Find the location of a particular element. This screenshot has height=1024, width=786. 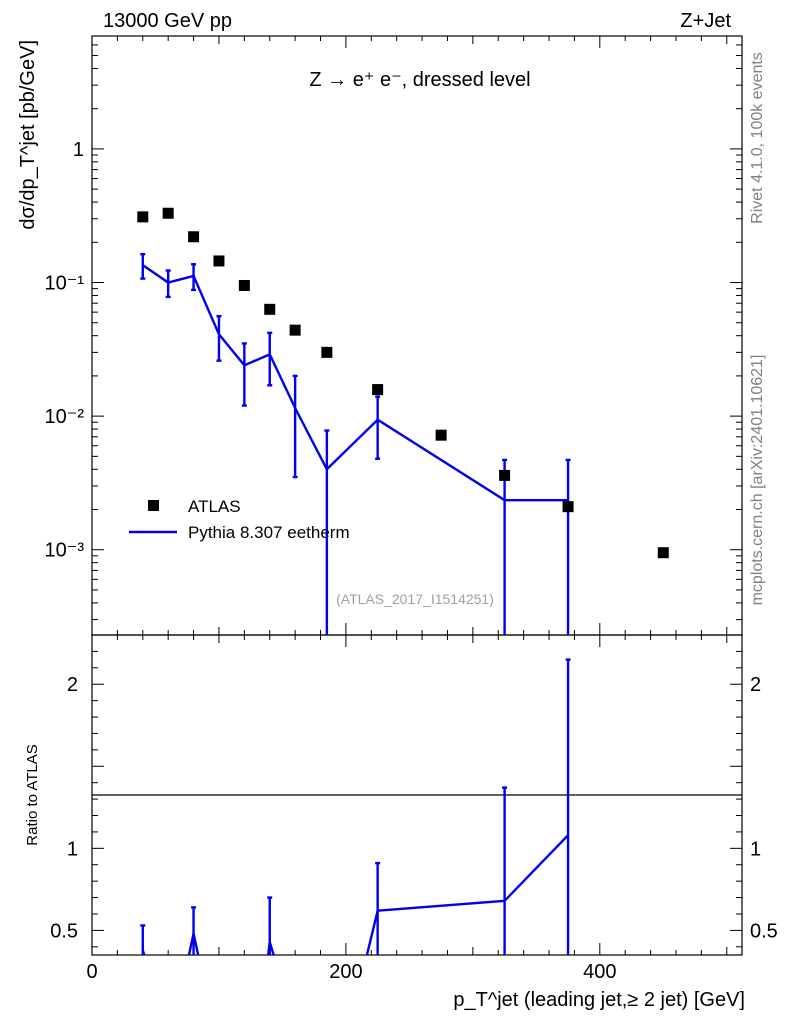

ratio-y-axis-label: Ratio to ATLAS is located at coordinates (32, 794).